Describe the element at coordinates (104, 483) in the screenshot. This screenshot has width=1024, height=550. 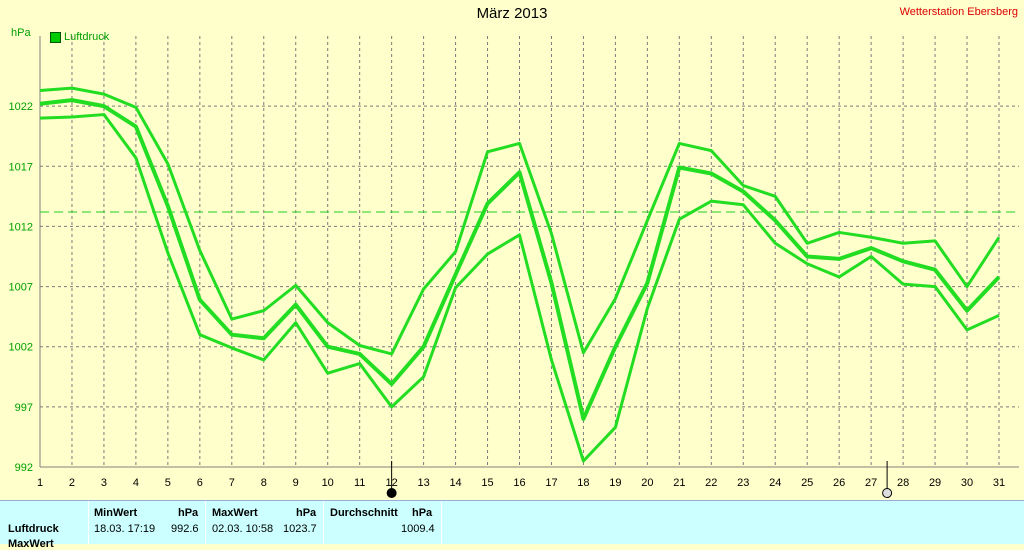
I see `x-tick-label: 3` at that location.